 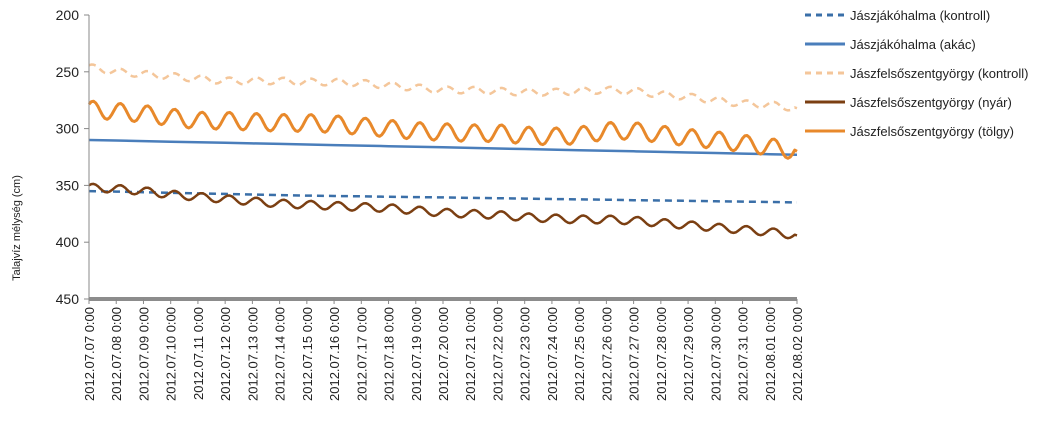 I want to click on x-tick-label: 2012.07.22 0:00, so click(x=497, y=354).